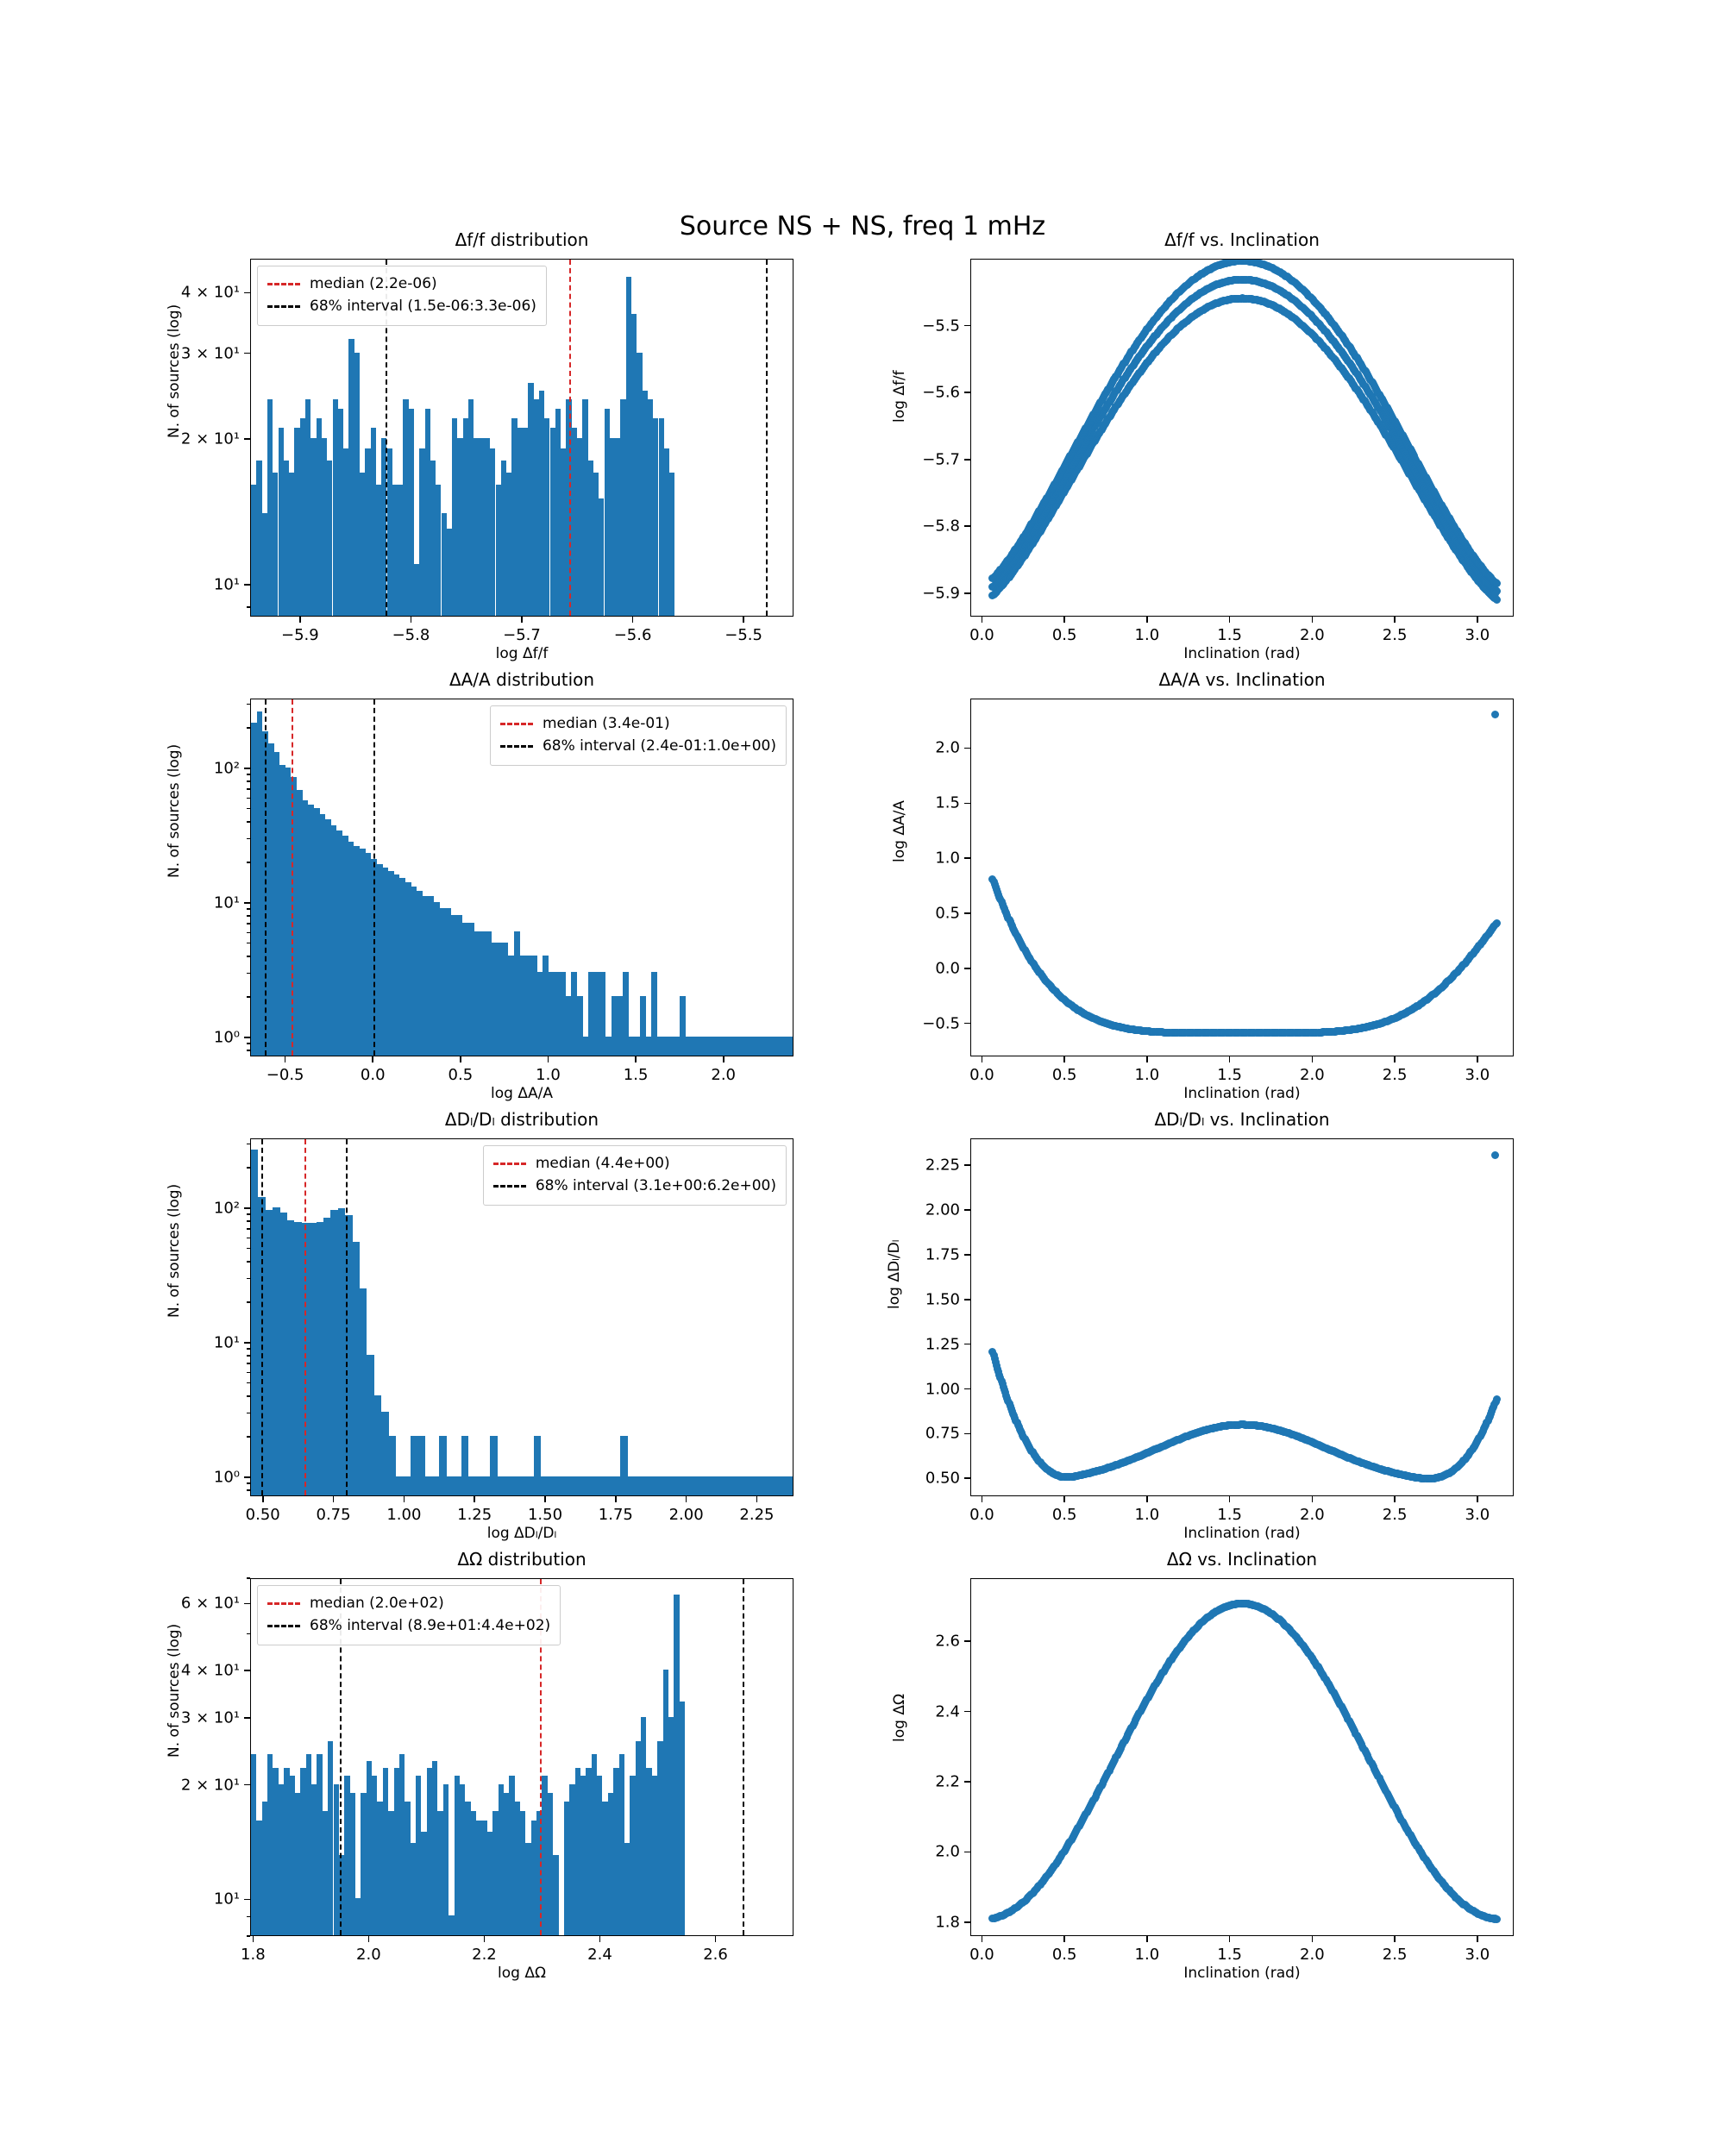  Describe the element at coordinates (1242, 653) in the screenshot. I see `xlabel-scat-f: Inclination (rad)` at that location.